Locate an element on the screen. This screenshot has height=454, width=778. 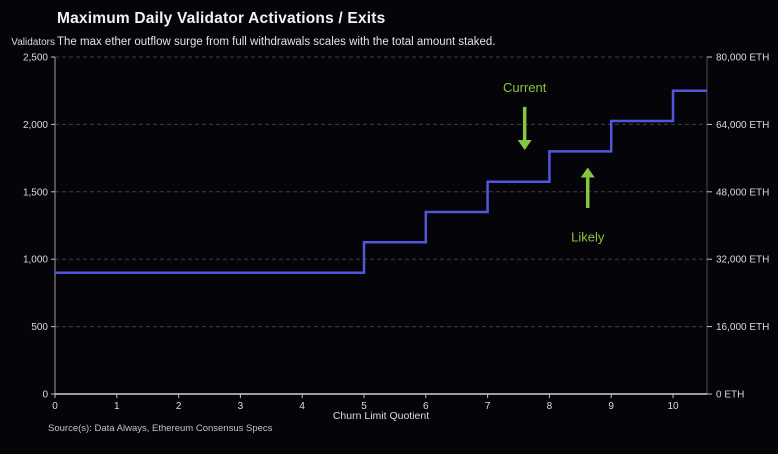
left-axis-tick-label: 1,500 is located at coordinates (35, 192).